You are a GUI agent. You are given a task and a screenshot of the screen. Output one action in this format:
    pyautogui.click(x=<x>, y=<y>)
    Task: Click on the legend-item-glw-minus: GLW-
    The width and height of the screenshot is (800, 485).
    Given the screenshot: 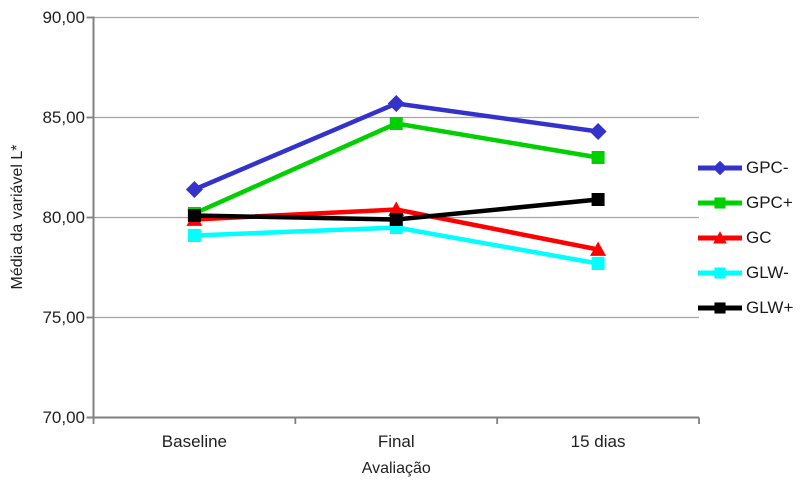 What is the action you would take?
    pyautogui.click(x=745, y=273)
    